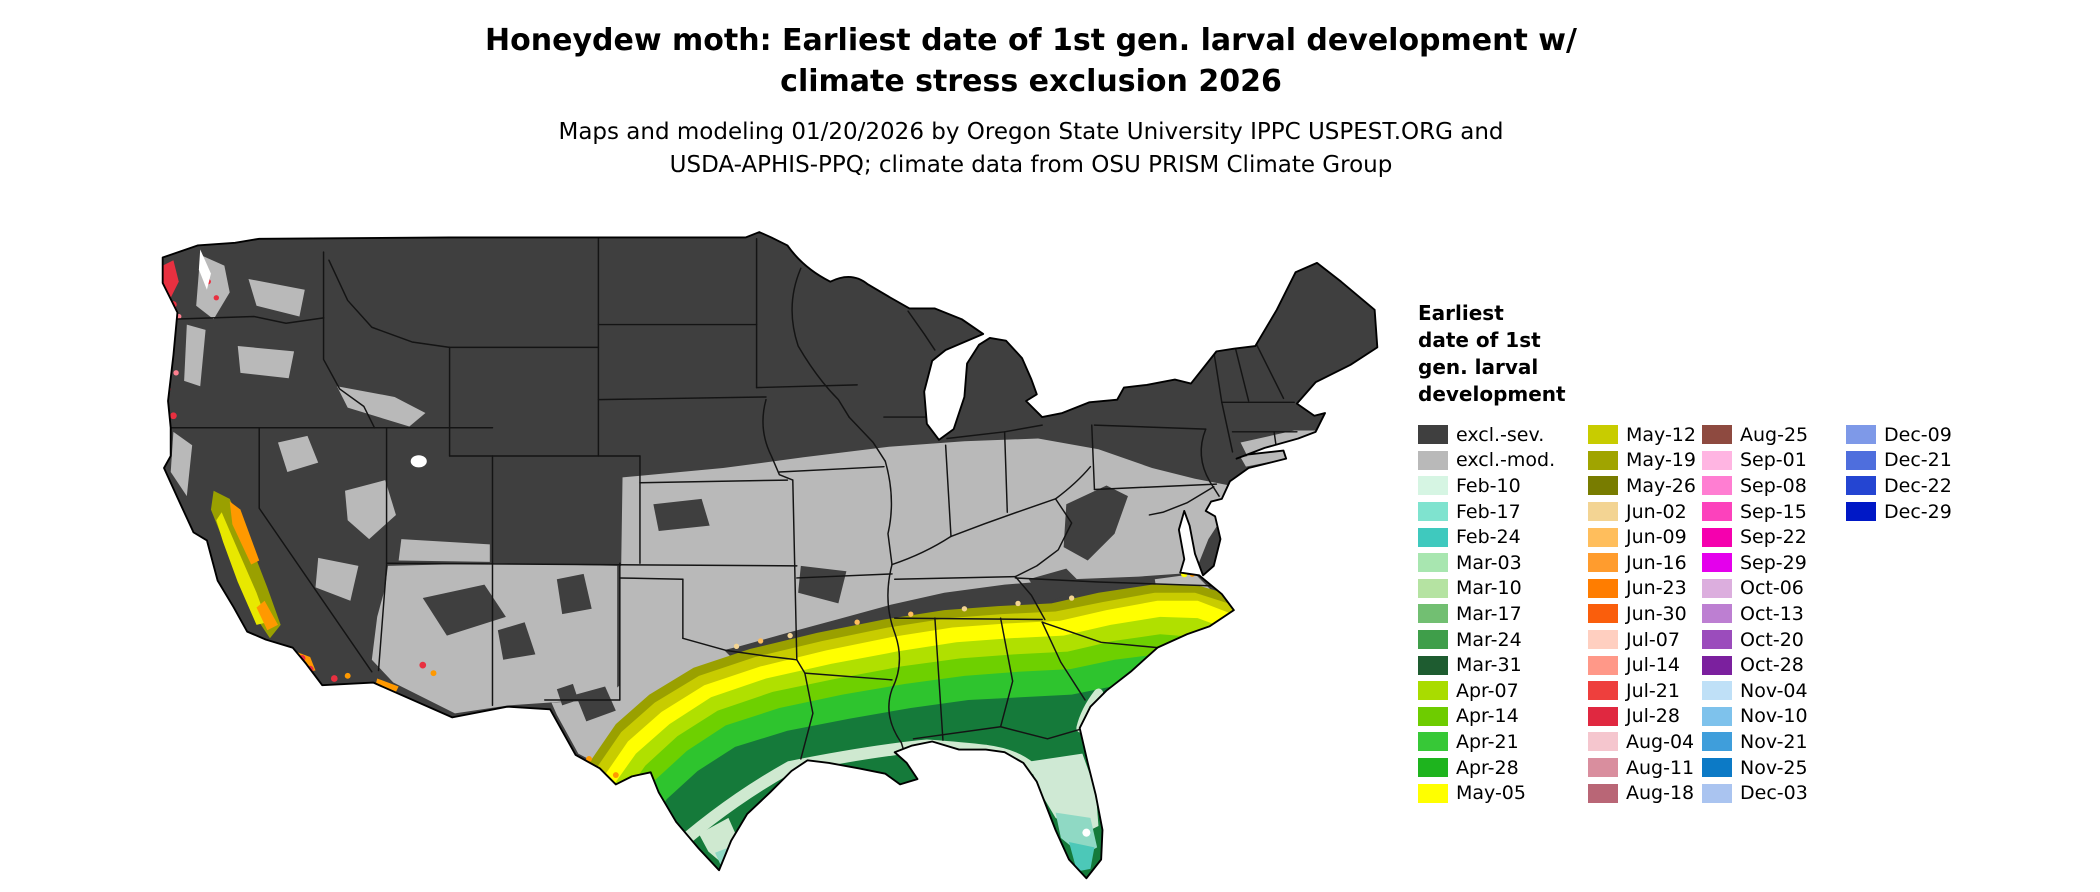 Image resolution: width=2100 pixels, height=892 pixels. I want to click on legend-label: Sep-08, so click(1773, 485).